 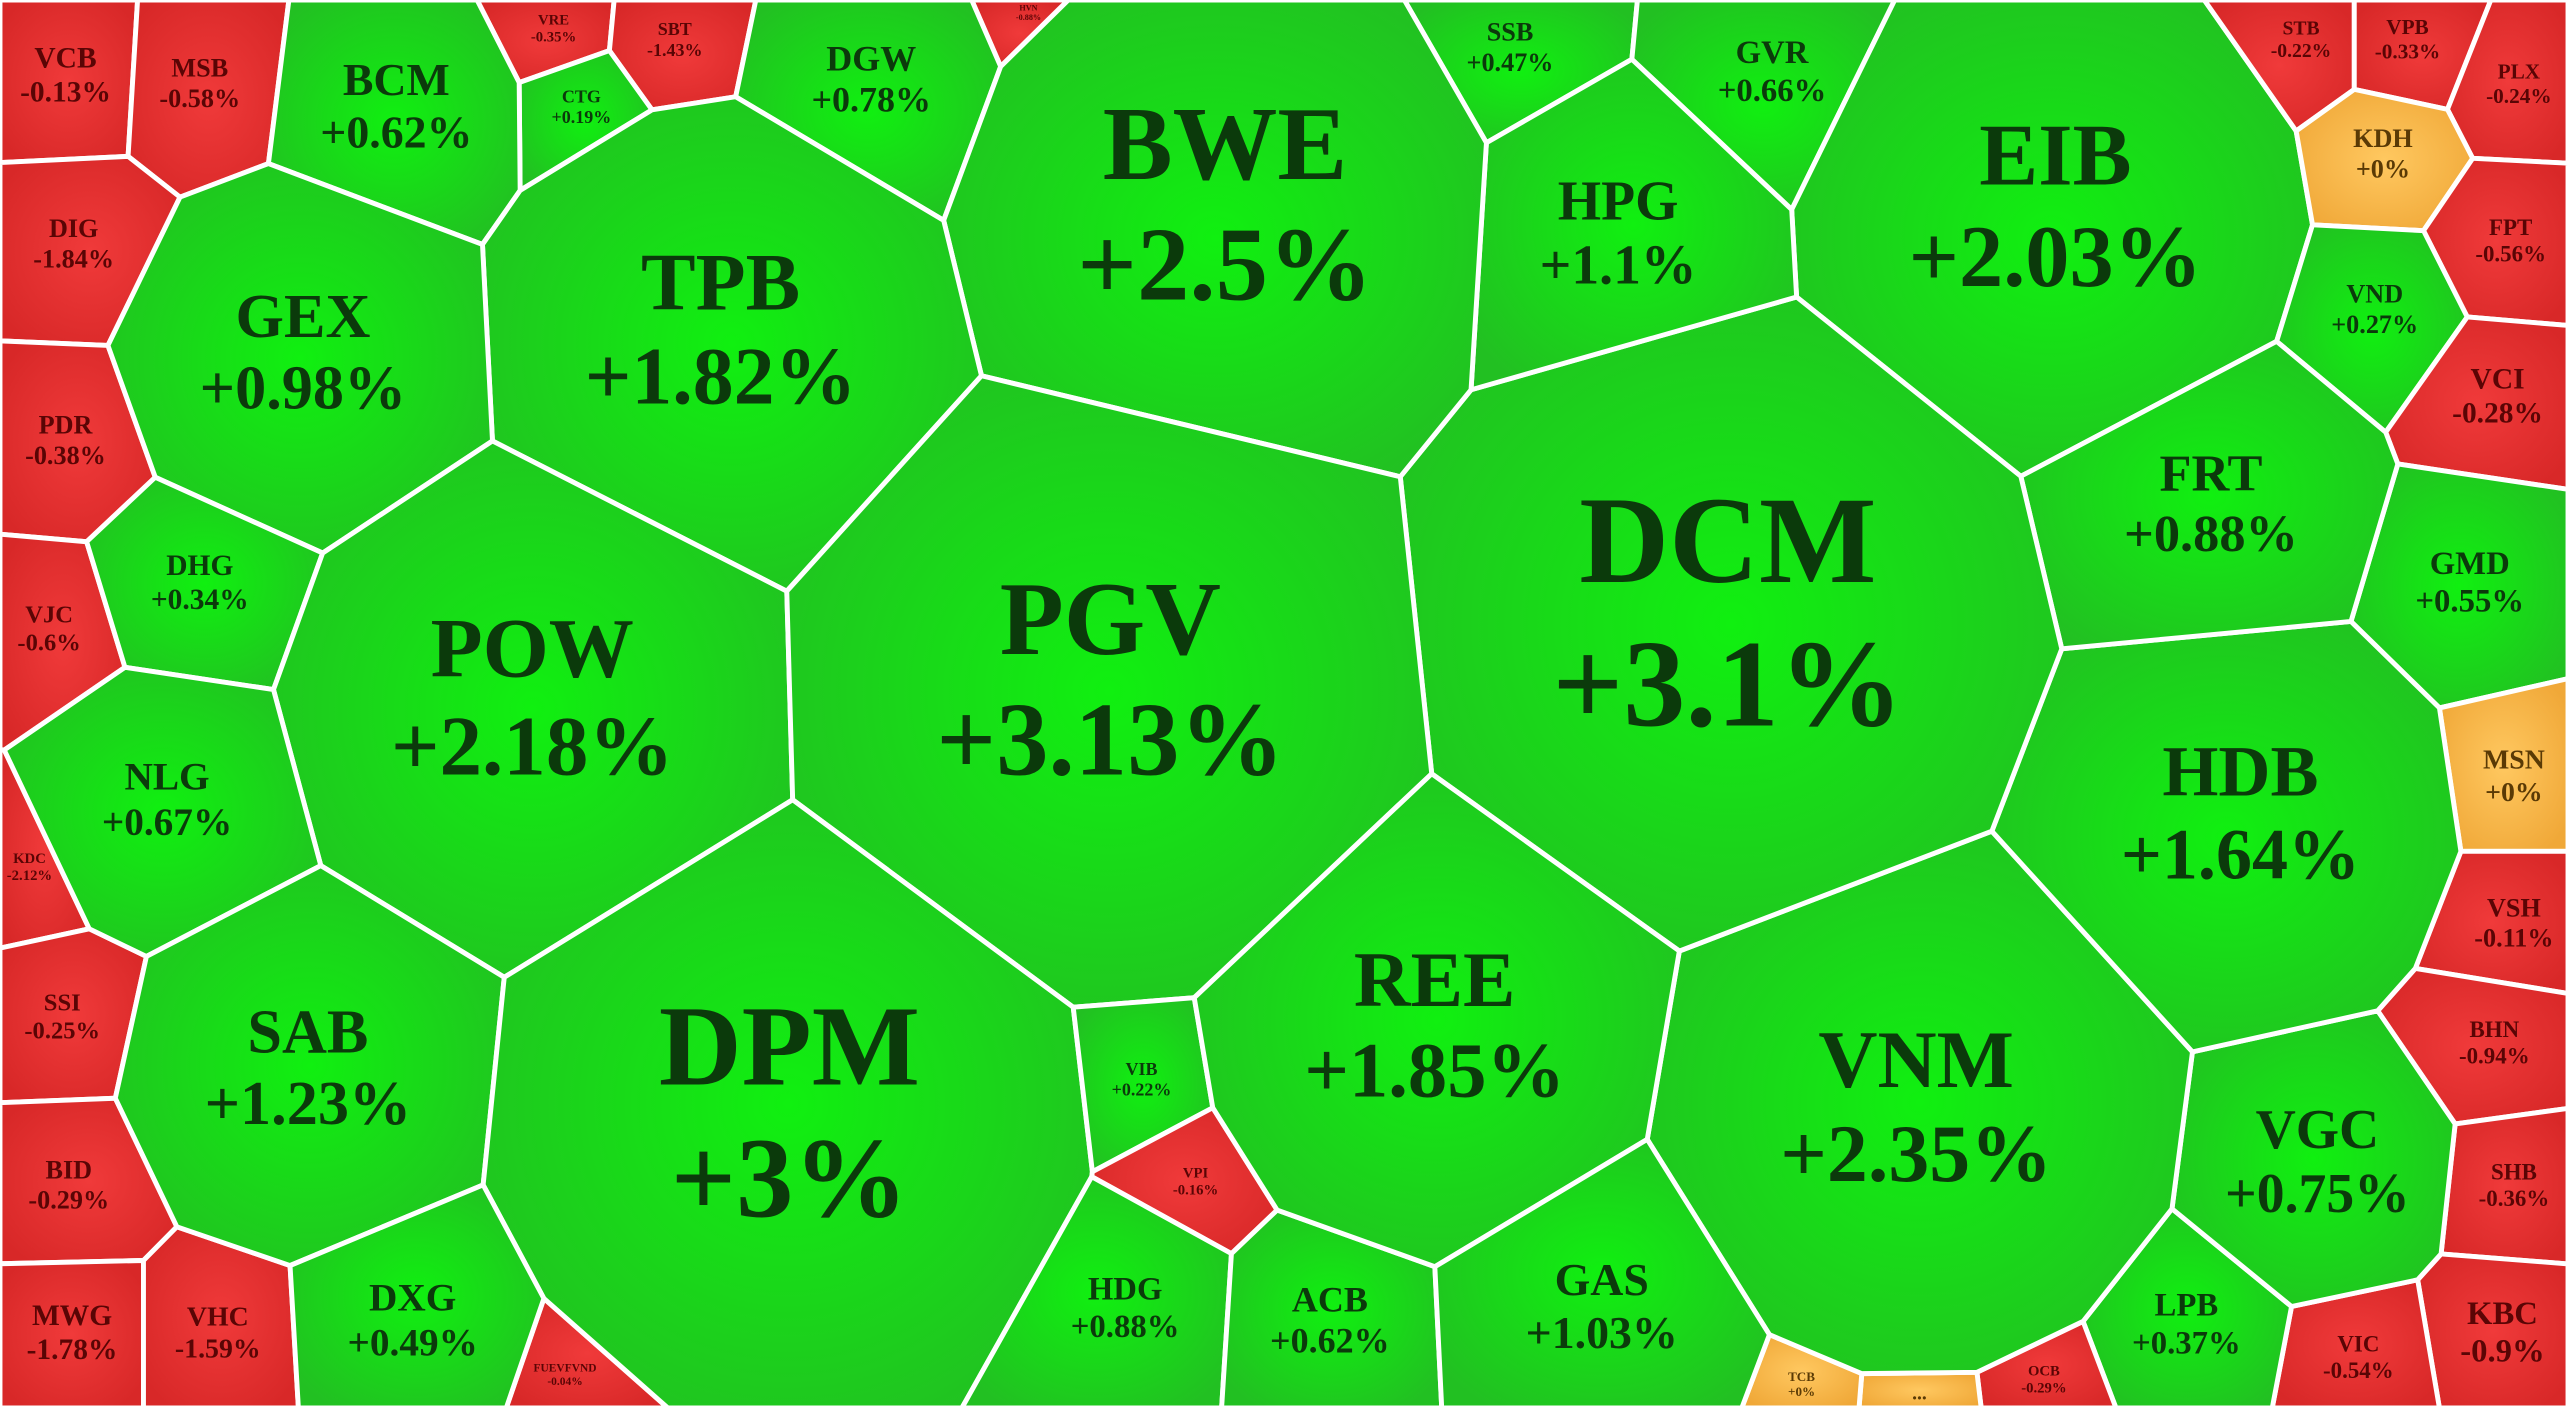 What do you see at coordinates (2300, 29) in the screenshot?
I see `ticker-label: STB` at bounding box center [2300, 29].